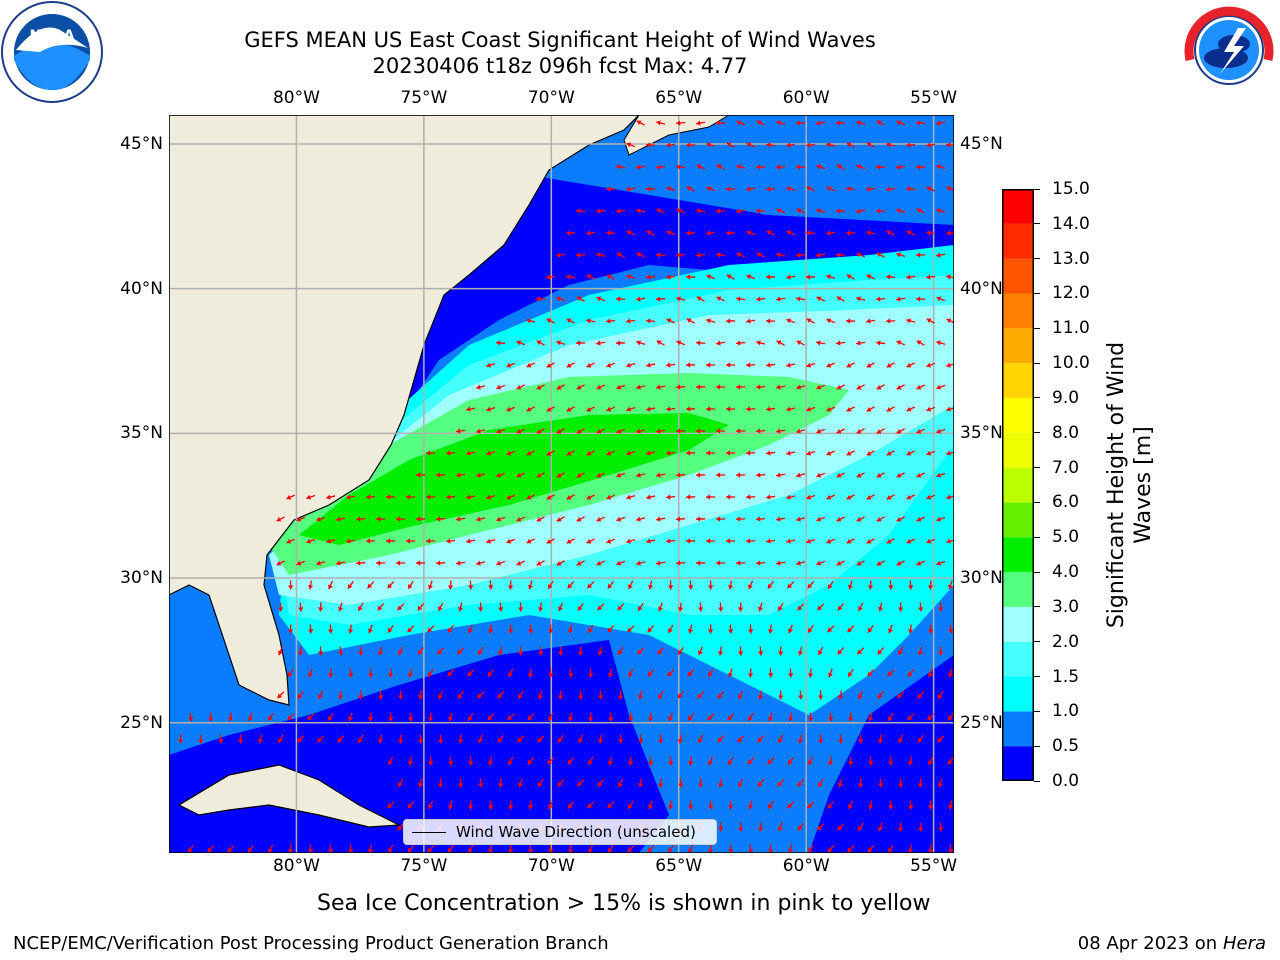 The width and height of the screenshot is (1280, 960). I want to click on colorbar, so click(1018, 485).